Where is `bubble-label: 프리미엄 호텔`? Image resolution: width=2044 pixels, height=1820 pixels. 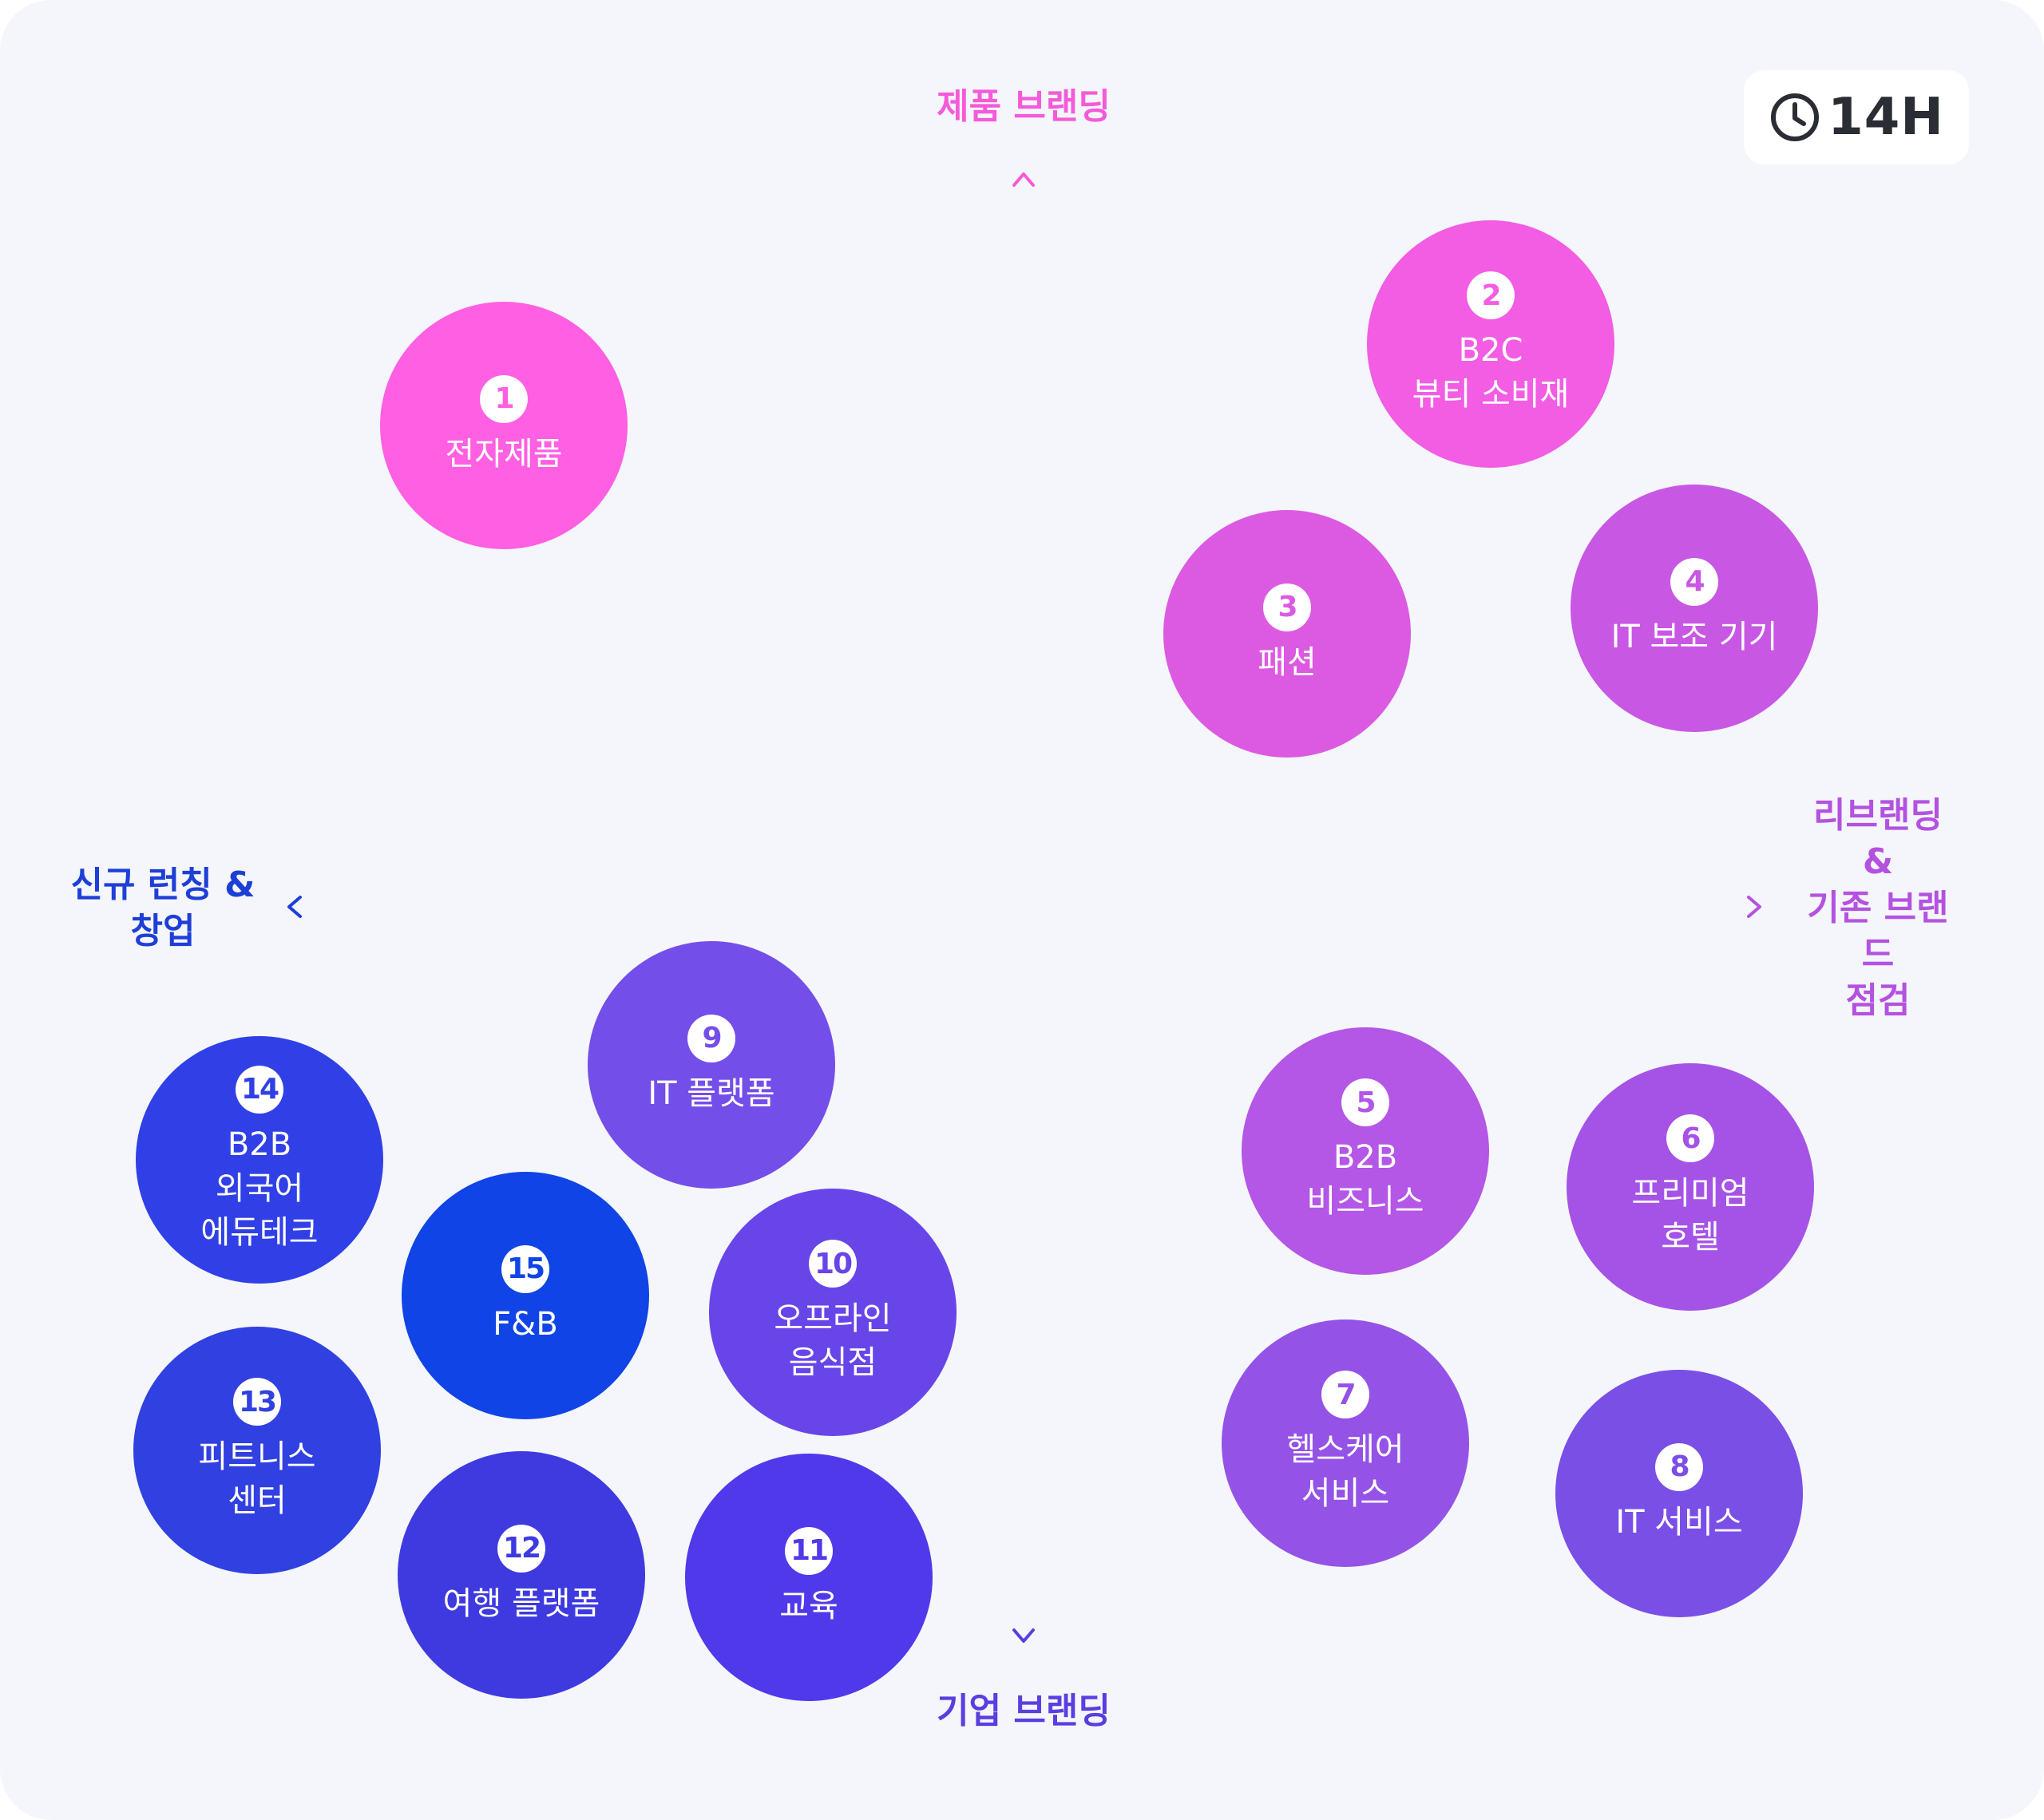
bubble-label: 프리미엄 호텔 is located at coordinates (1690, 1215).